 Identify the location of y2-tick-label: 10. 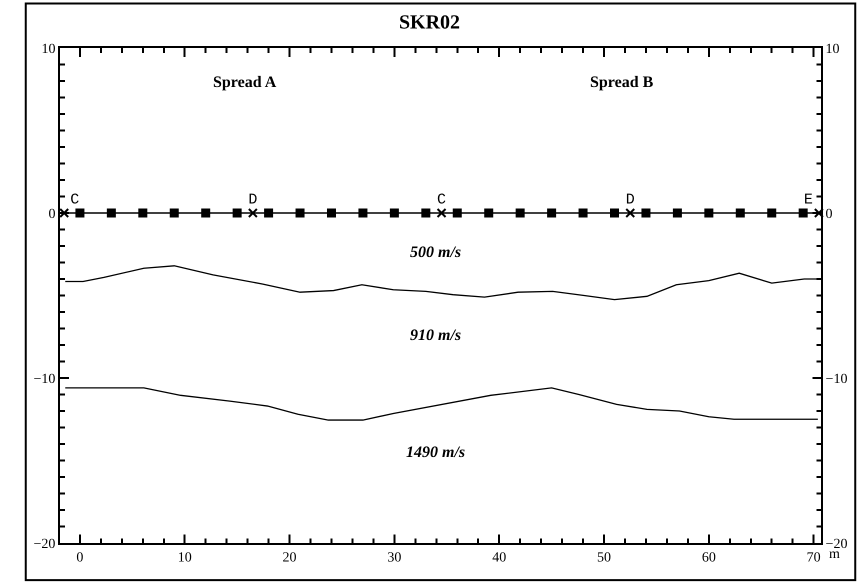
(833, 49).